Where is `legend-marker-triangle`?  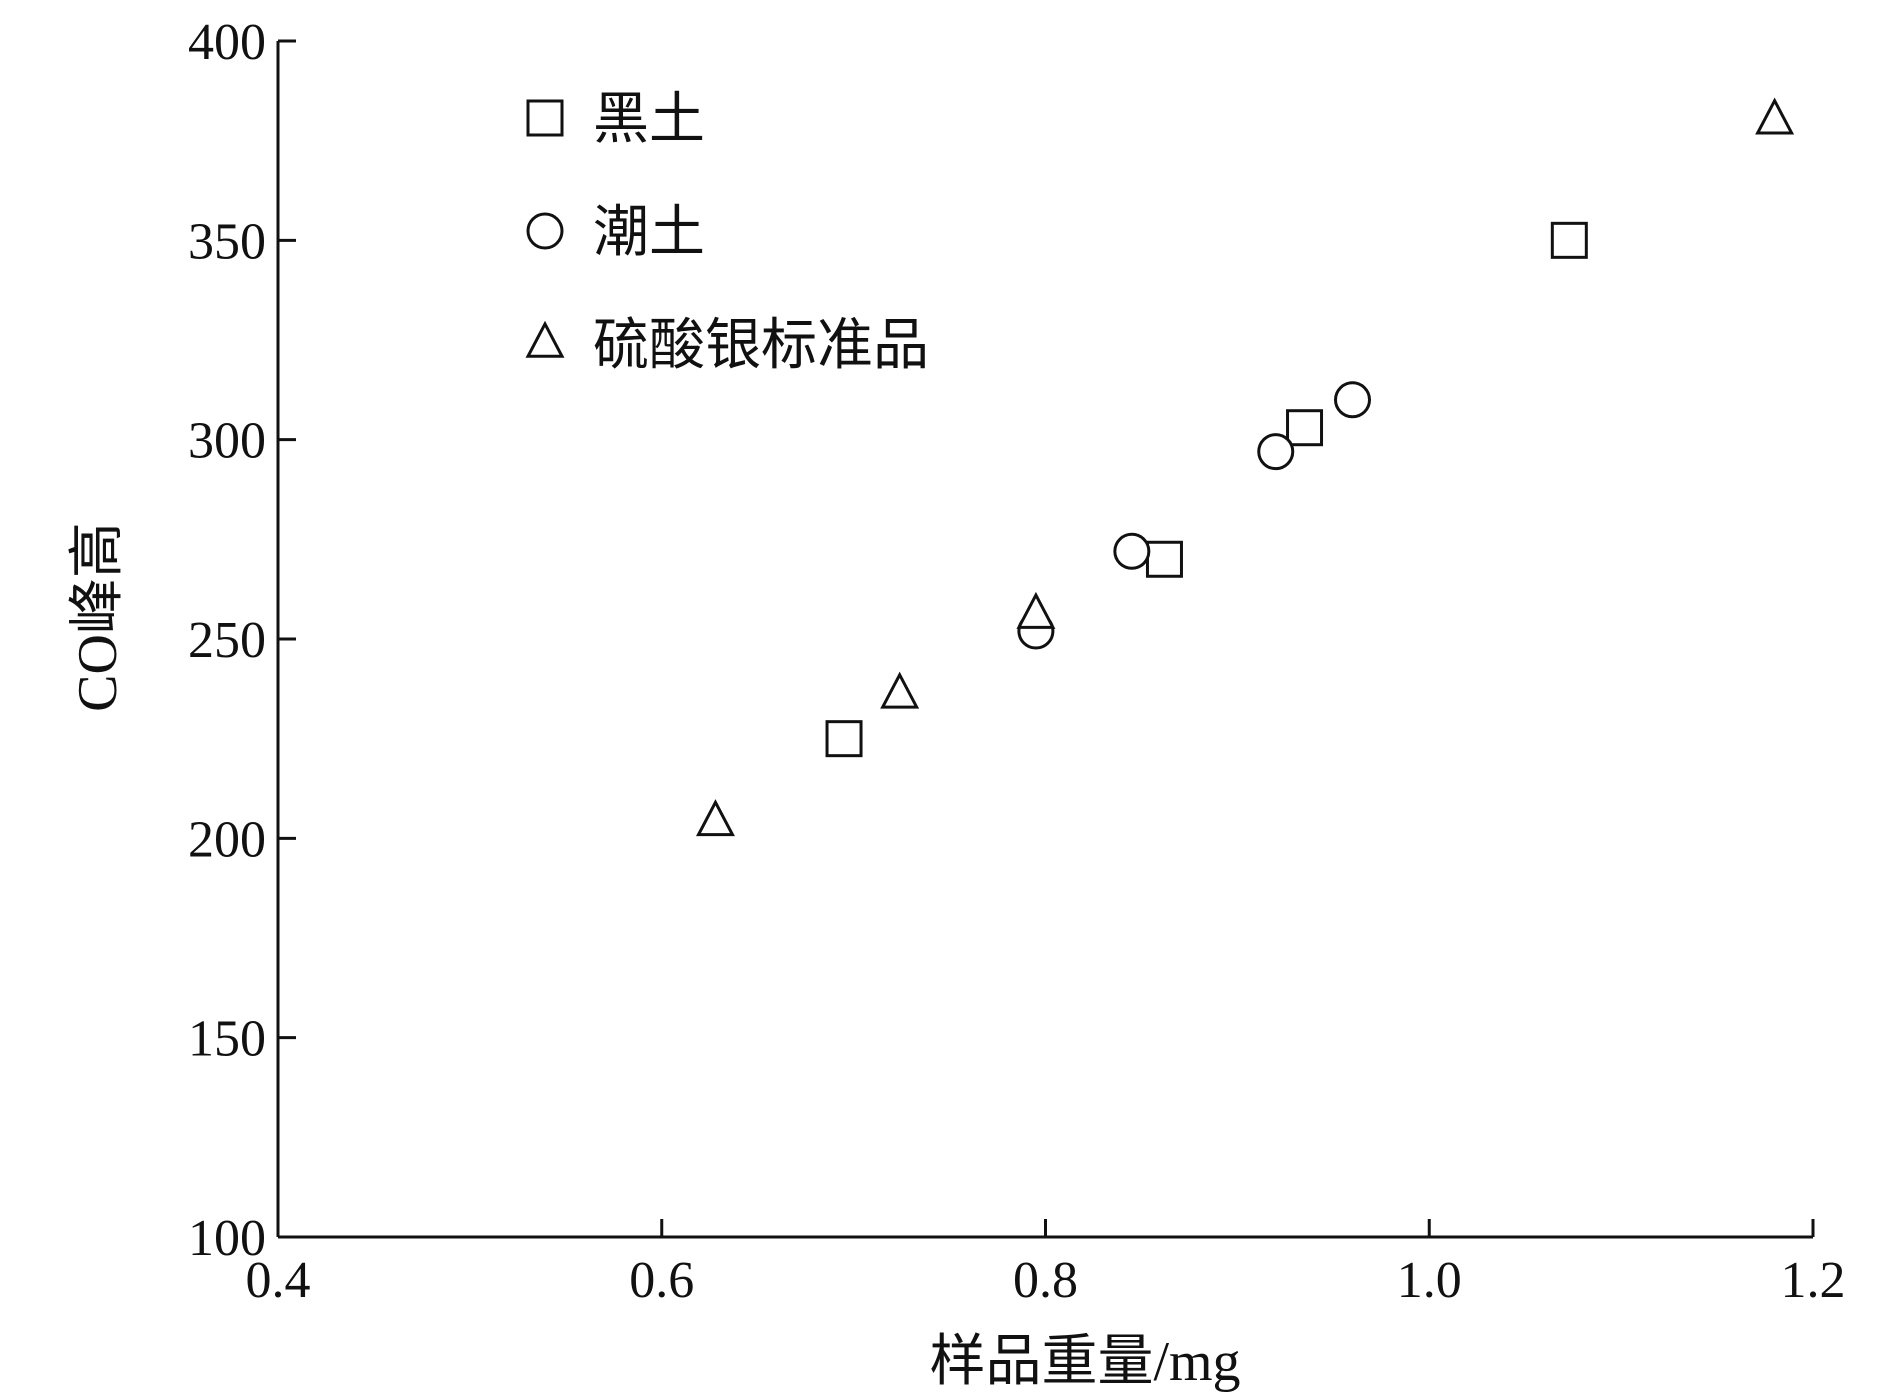 legend-marker-triangle is located at coordinates (545, 339).